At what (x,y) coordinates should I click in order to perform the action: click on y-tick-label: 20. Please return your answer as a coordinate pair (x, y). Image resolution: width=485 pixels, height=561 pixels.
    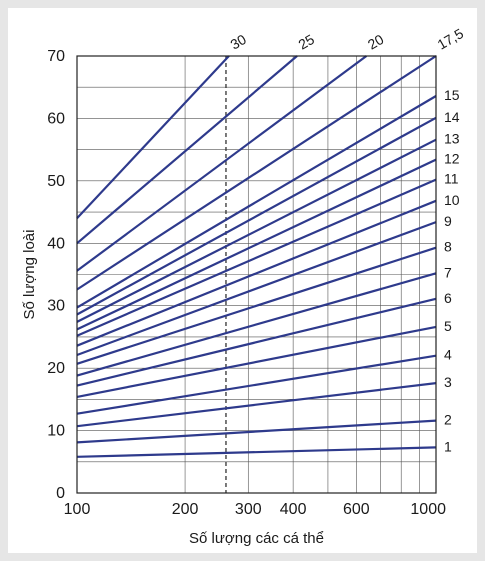
    Looking at the image, I should click on (56, 368).